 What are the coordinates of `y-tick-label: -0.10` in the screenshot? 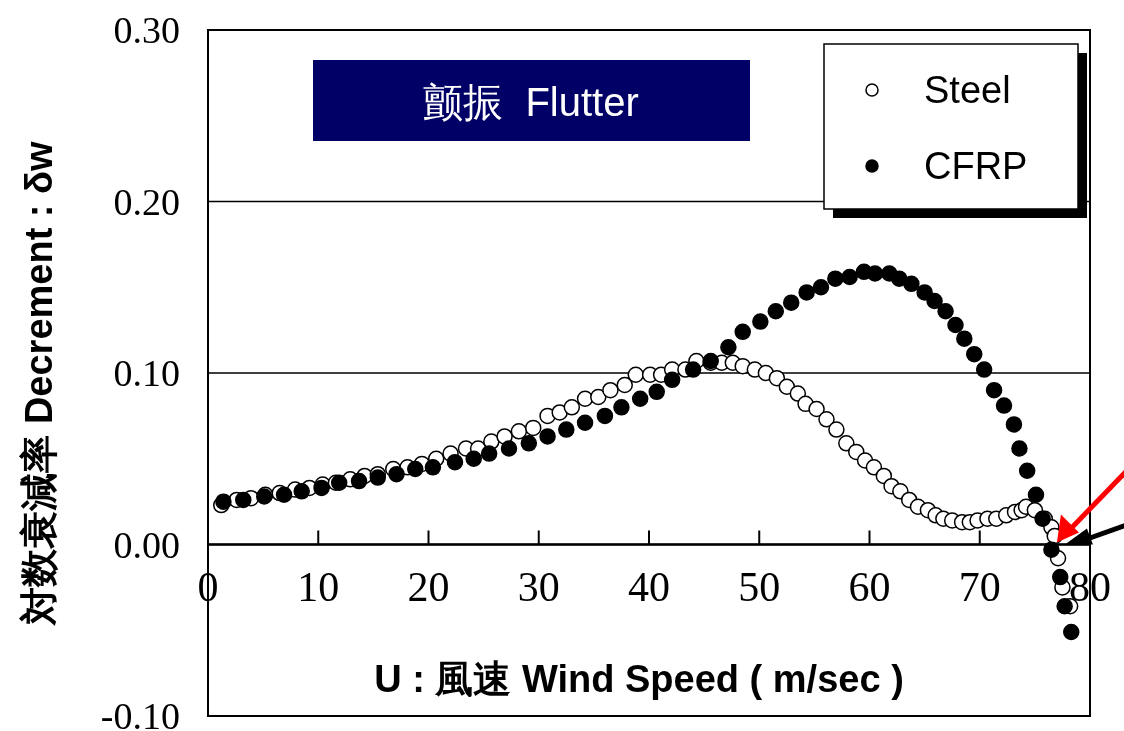 It's located at (140, 713).